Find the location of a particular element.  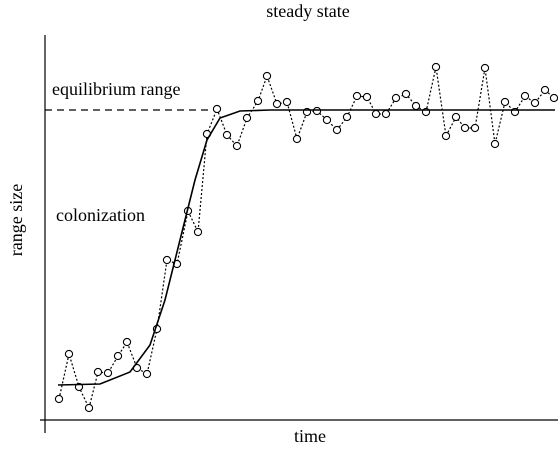

x-axis-label: time is located at coordinates (310, 436).